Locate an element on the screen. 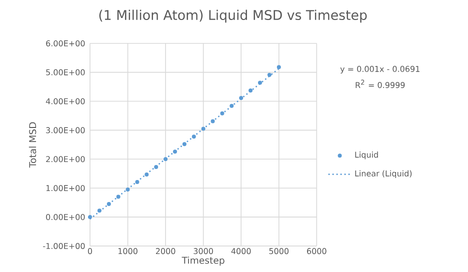 The height and width of the screenshot is (272, 468). y-tick-label: 3.00E+00 is located at coordinates (65, 130).